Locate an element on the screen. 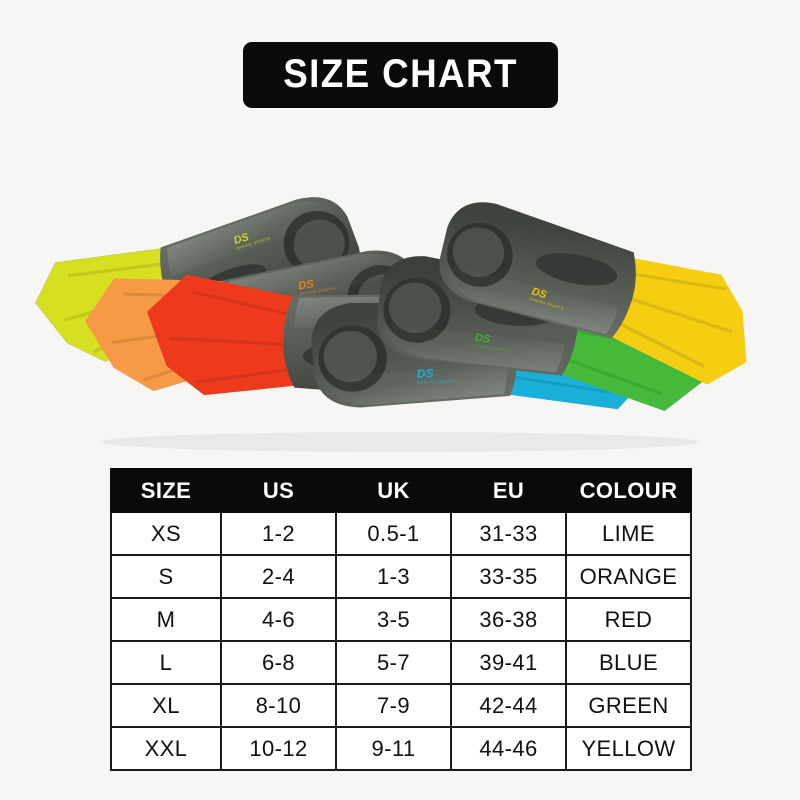 The width and height of the screenshot is (800, 800). cell-colour: ORANGE is located at coordinates (628, 576).